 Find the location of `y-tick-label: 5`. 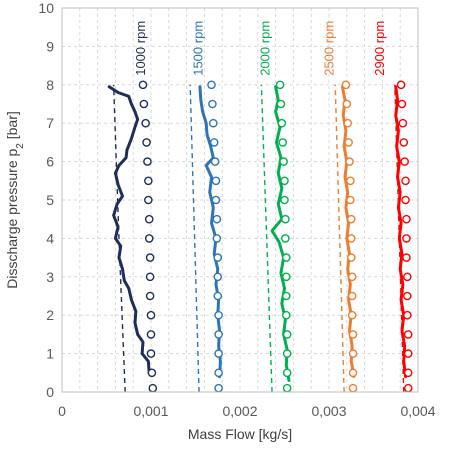

y-tick-label: 5 is located at coordinates (50, 200).